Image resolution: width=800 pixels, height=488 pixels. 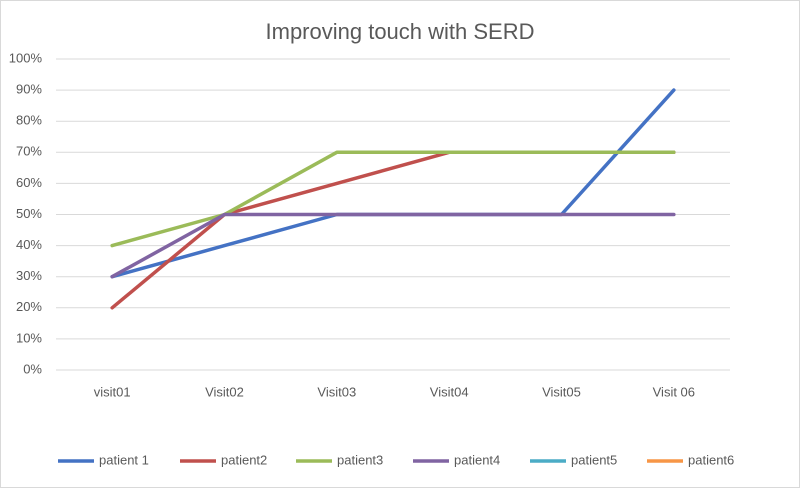 I want to click on y-tick-label: 90%, so click(x=29, y=89).